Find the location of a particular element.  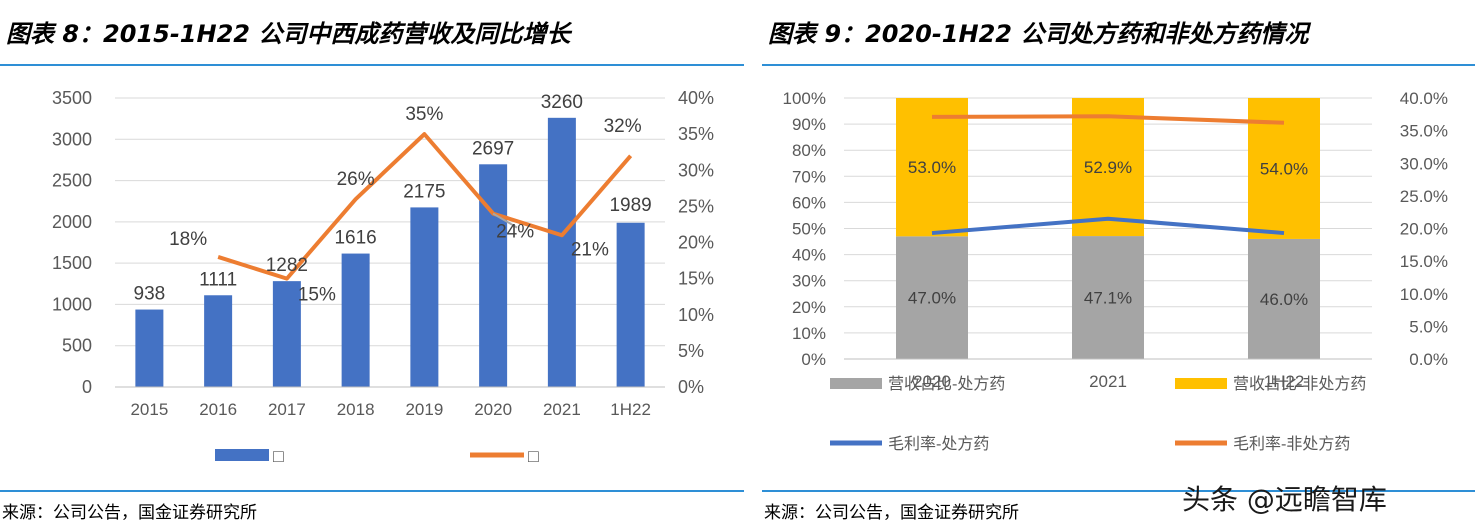

segment-value-label: 47.1% is located at coordinates (1108, 298).